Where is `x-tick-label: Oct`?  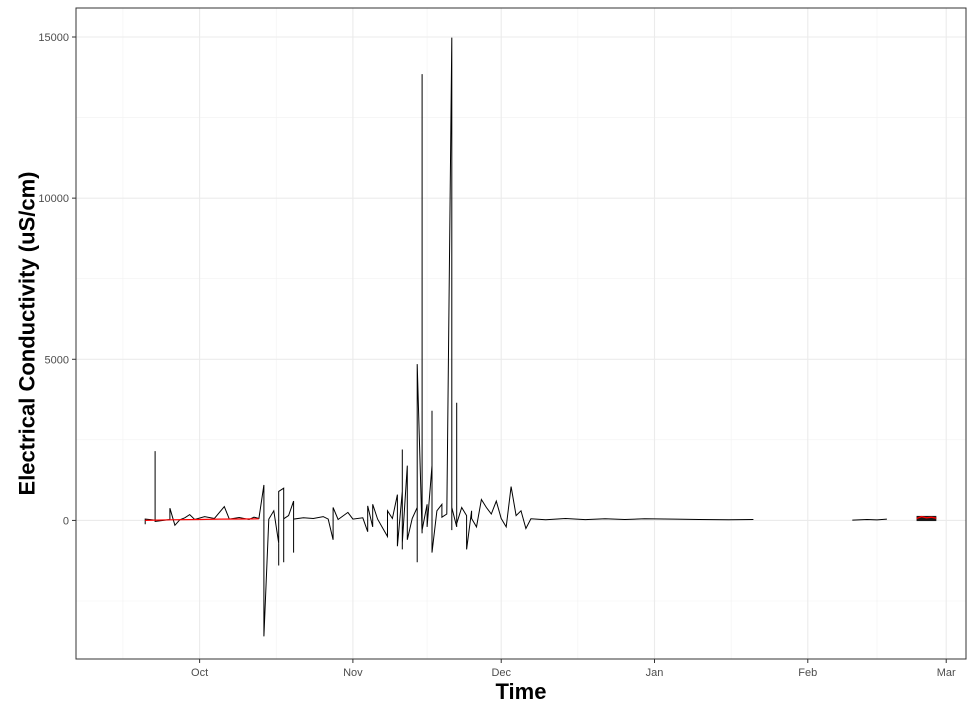
x-tick-label: Oct is located at coordinates (199, 673).